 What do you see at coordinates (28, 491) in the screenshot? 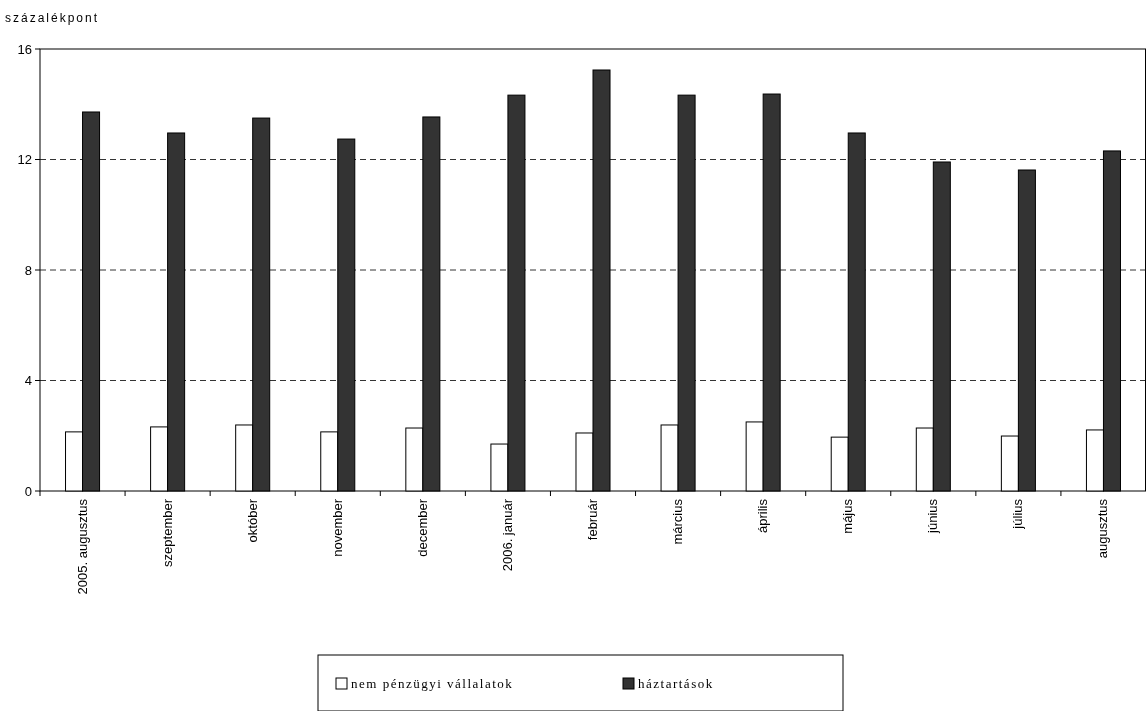
I see `y-tick-label: 0` at bounding box center [28, 491].